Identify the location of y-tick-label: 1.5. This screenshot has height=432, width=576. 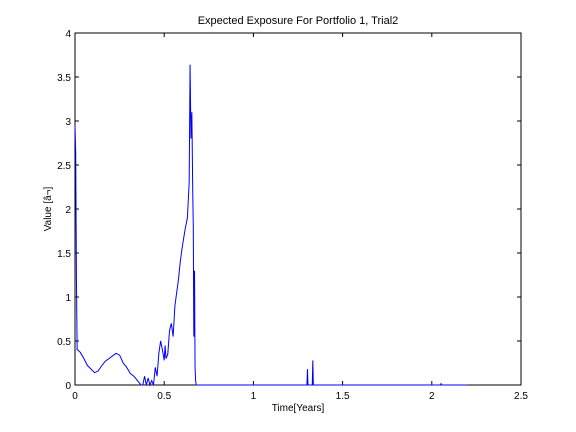
(64, 254).